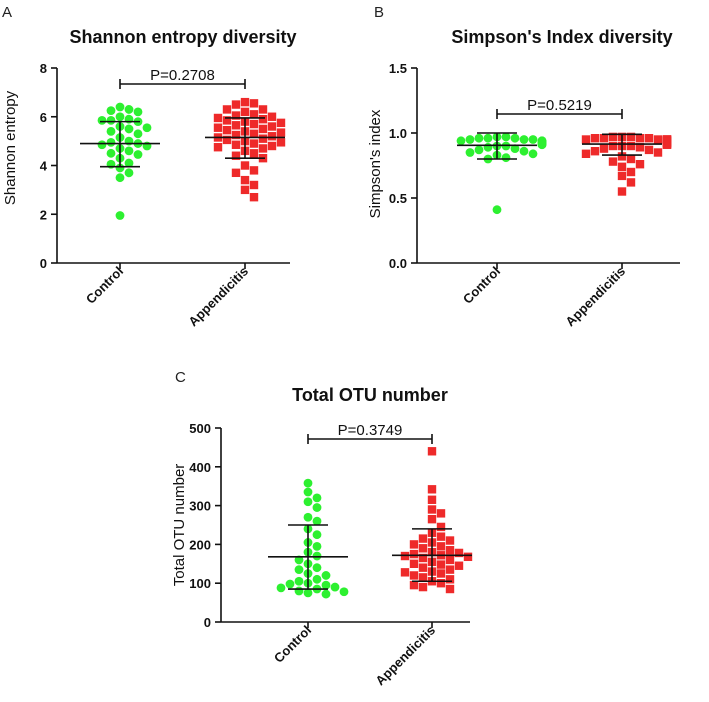  What do you see at coordinates (375, 163) in the screenshot?
I see `panel-b-y-axis-label: Simpson's index` at bounding box center [375, 163].